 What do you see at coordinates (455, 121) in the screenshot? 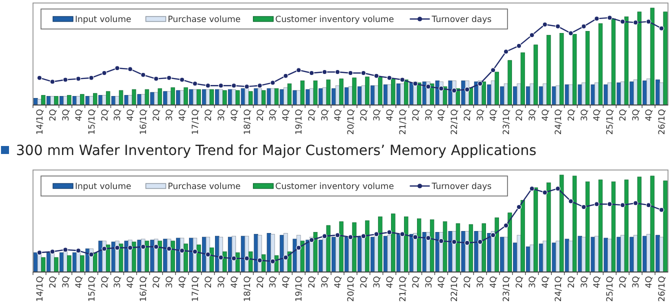
I see `x-tick-label: 22/1Q` at bounding box center [455, 121].